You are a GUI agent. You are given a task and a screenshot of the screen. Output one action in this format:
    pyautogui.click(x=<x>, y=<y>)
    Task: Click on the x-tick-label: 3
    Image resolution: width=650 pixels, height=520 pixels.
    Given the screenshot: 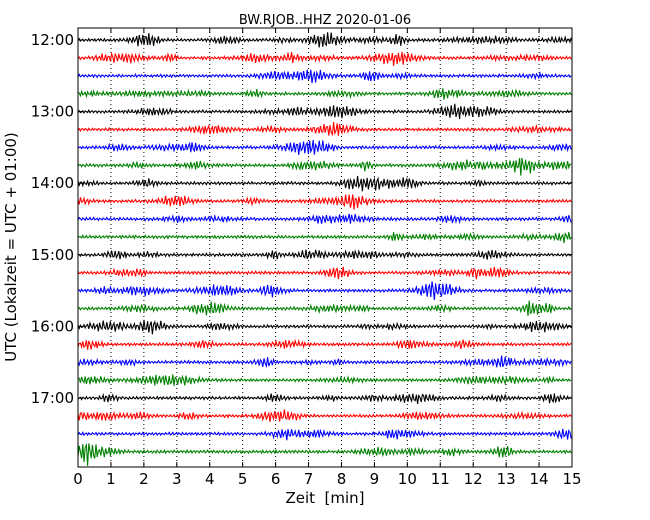 What is the action you would take?
    pyautogui.click(x=177, y=479)
    